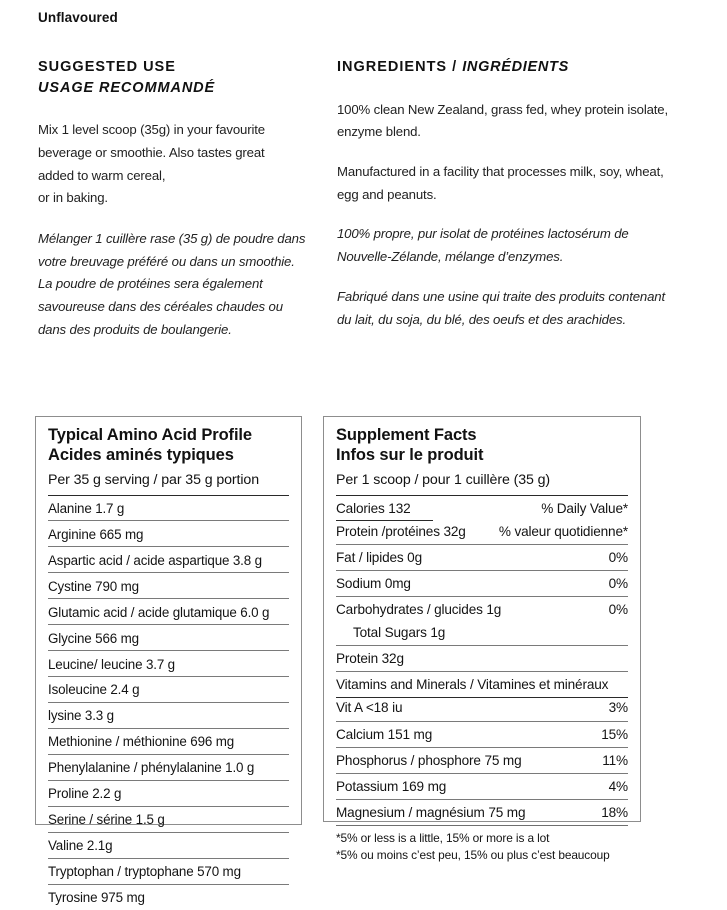  I want to click on calories-label: Calories 132, so click(384, 510).